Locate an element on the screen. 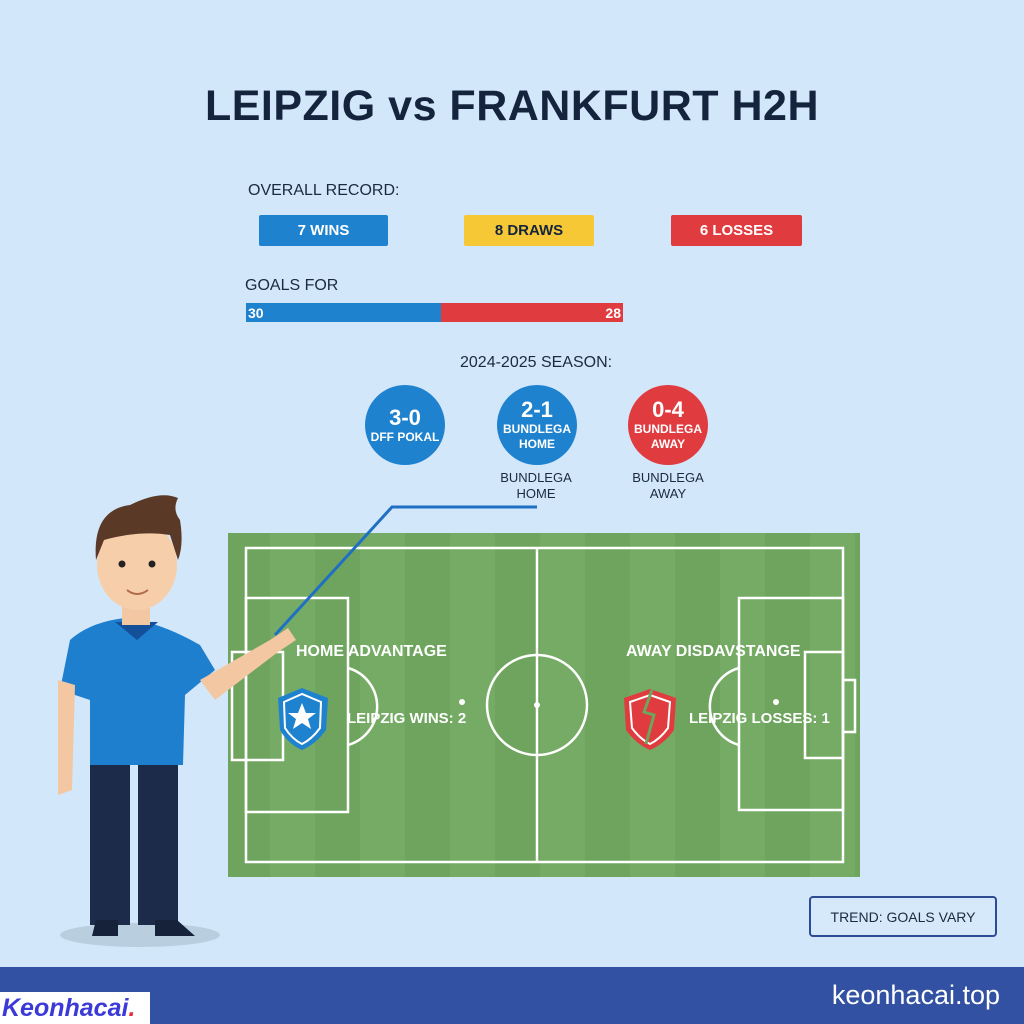  away-losses-stat: LEIPZIG LOSSES: 1 is located at coordinates (759, 718).